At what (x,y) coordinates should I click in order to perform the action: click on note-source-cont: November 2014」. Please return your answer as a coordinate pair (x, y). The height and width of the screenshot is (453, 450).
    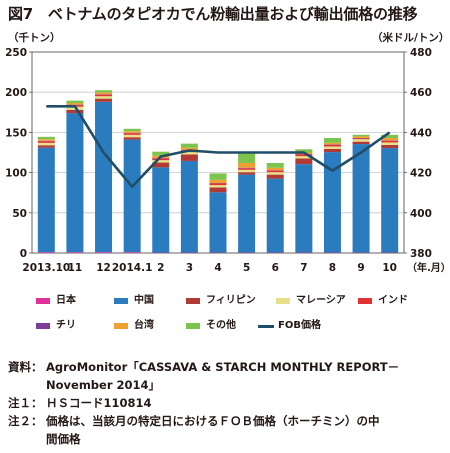
    Looking at the image, I should click on (228, 385).